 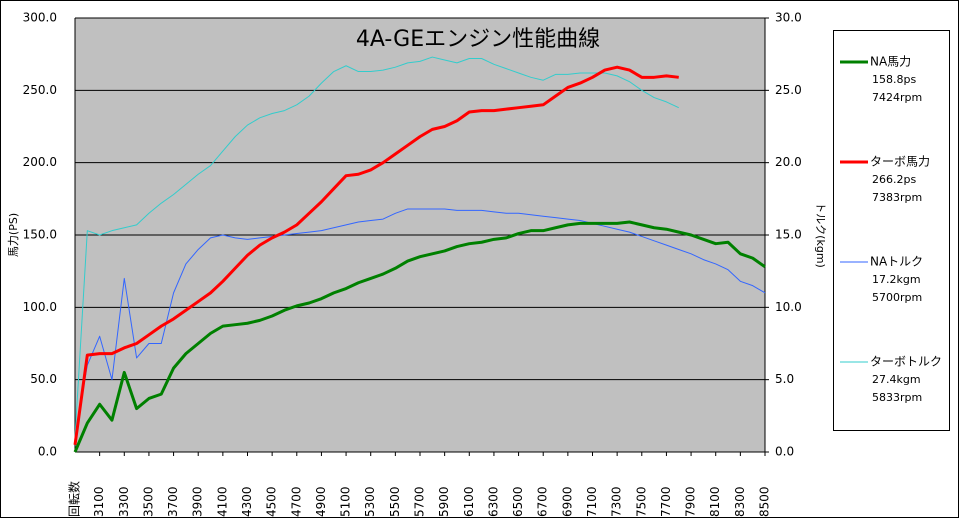 What do you see at coordinates (444, 501) in the screenshot?
I see `x-tick-label: 5900` at bounding box center [444, 501].